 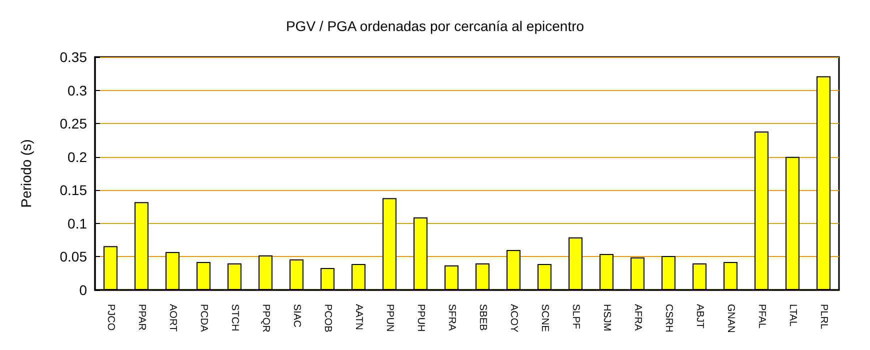 I want to click on x-tick-label: CSRH, so click(x=668, y=318).